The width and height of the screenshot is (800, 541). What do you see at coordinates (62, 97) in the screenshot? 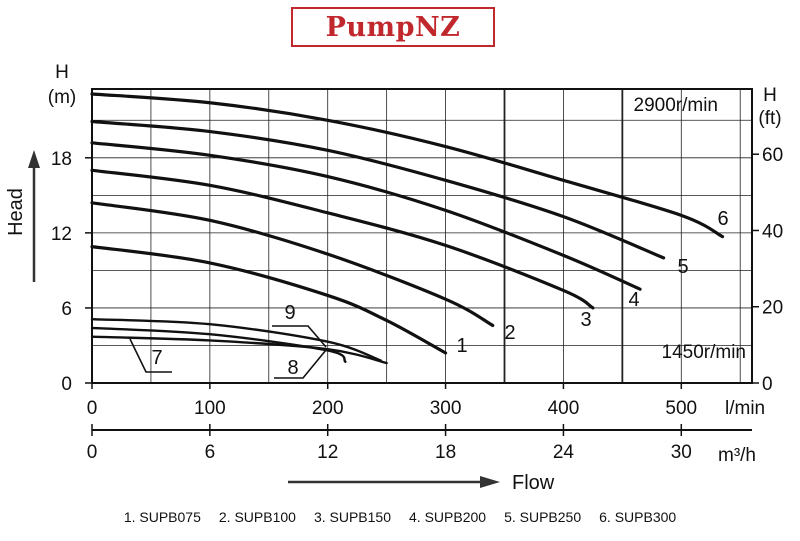
I see `y-unit-bottom: (m)` at bounding box center [62, 97].